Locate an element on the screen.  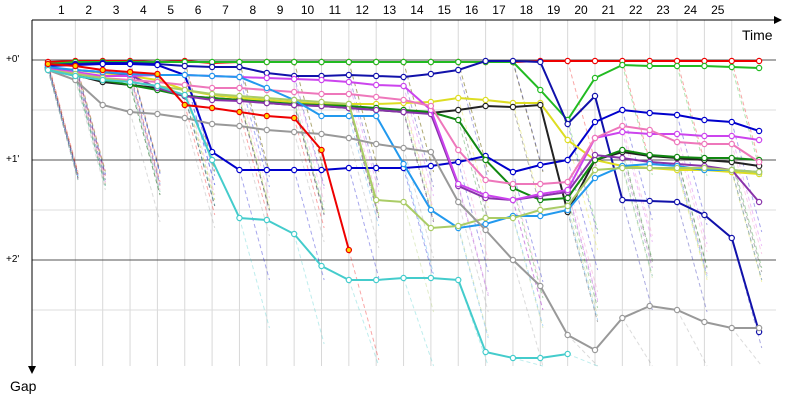
y-tick-label: +2' is located at coordinates (12, 259).